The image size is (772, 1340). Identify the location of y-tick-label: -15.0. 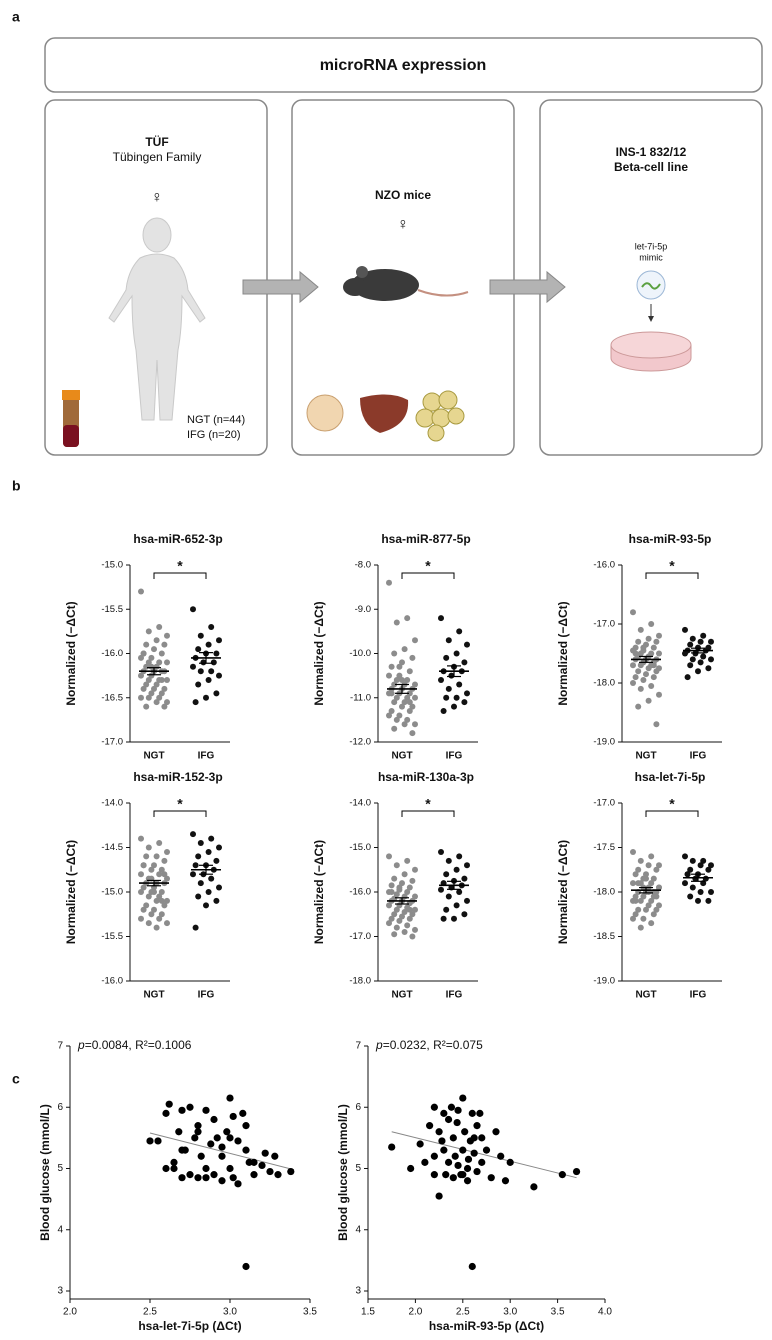
(360, 847).